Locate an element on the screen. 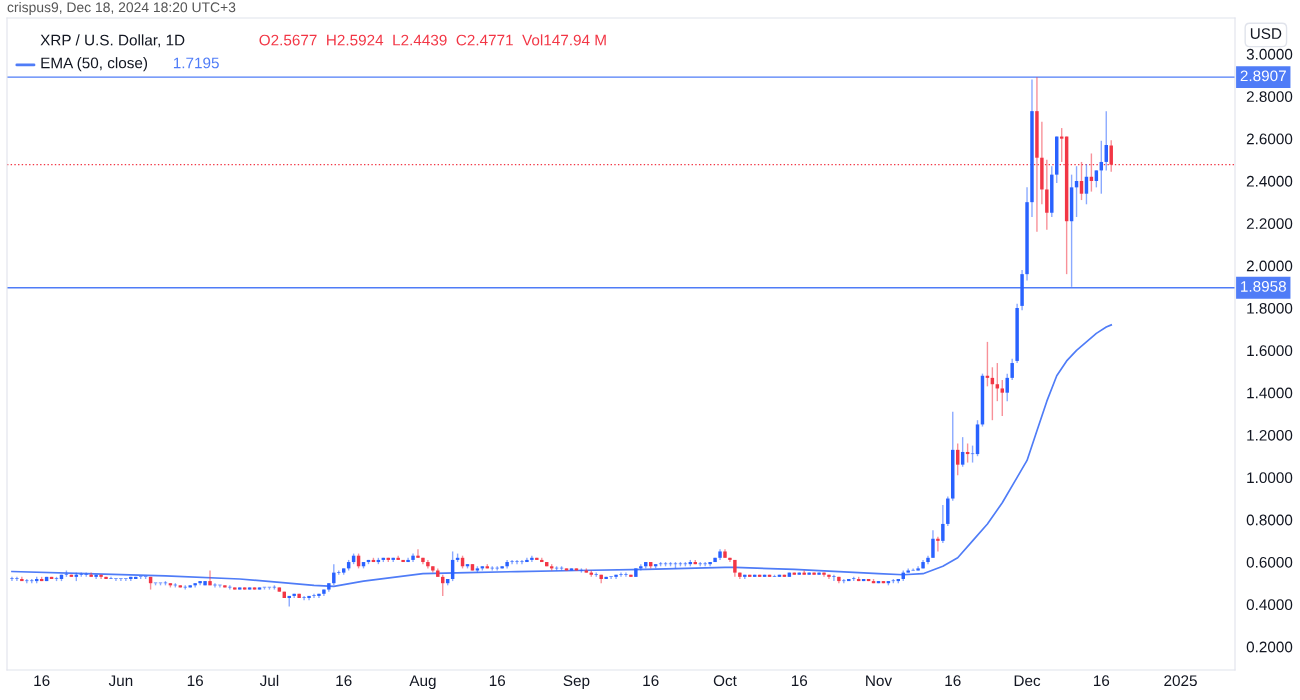 The image size is (1300, 700). ref-line-label: 2.8907 is located at coordinates (1263, 76).